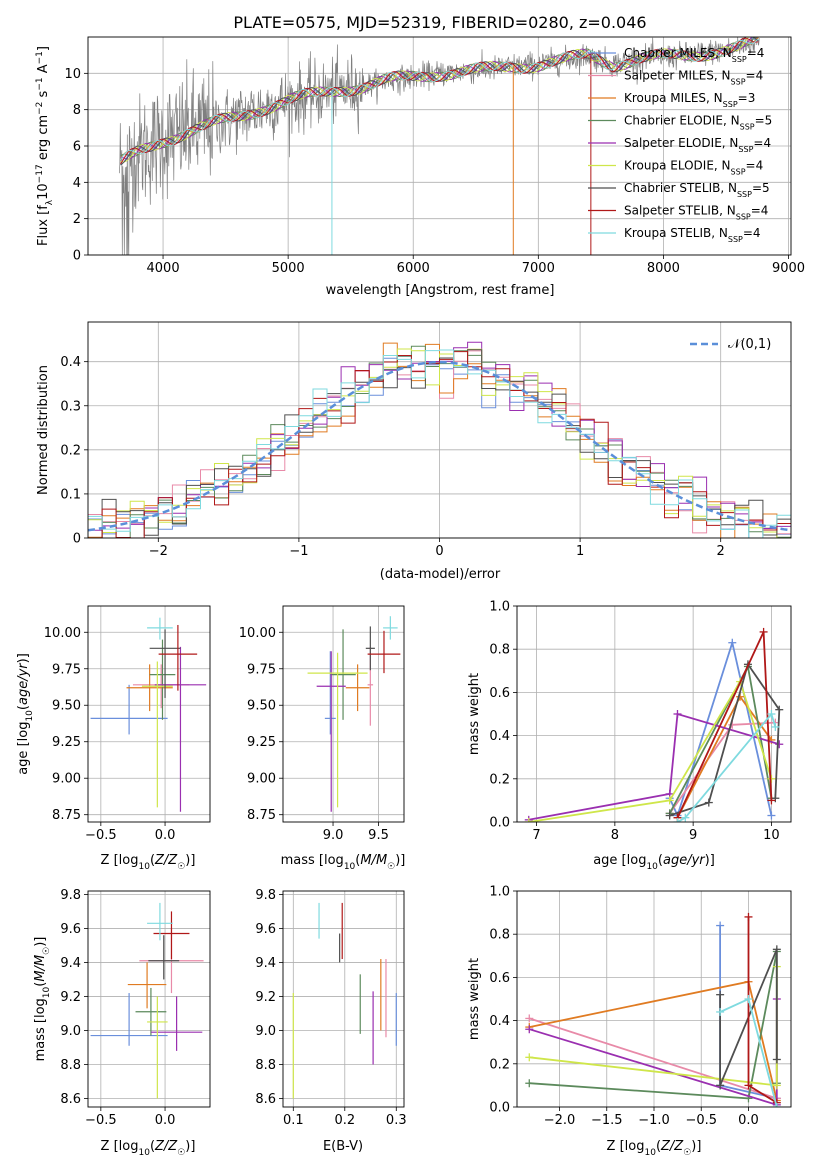 The width and height of the screenshot is (819, 1170). Describe the element at coordinates (70, 997) in the screenshot. I see `y-tick-label: 9.2` at that location.